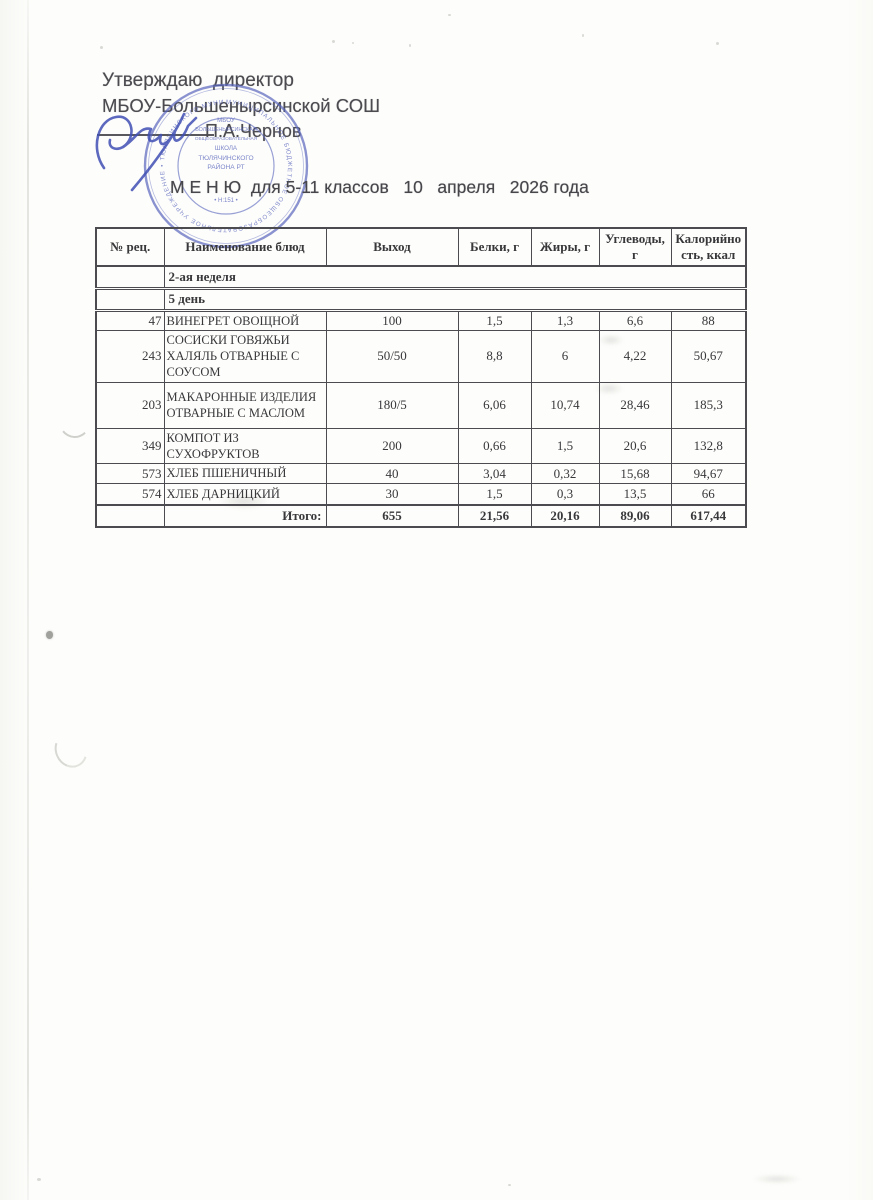 This screenshot has height=1200, width=873. I want to click on col-header-protein: Белки, г, so click(494, 247).